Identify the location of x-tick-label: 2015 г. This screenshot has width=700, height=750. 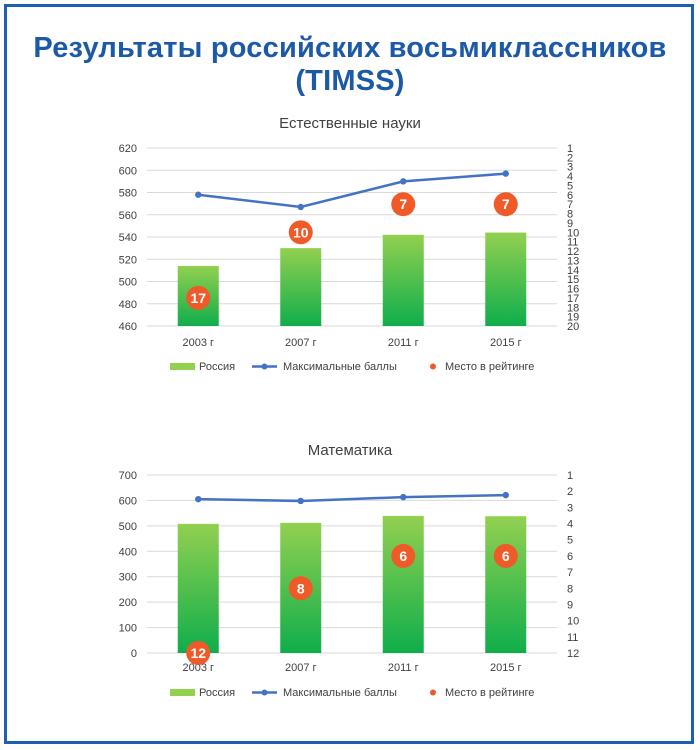
(506, 668).